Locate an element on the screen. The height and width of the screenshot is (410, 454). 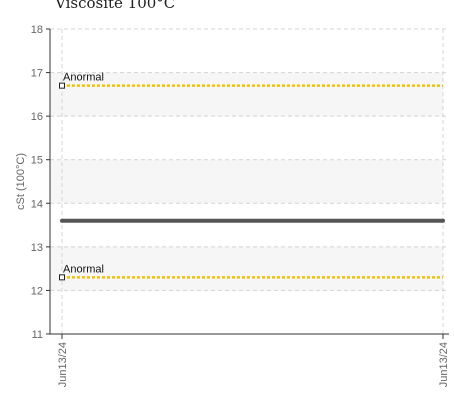
y-axis-label: cSt (100°C) is located at coordinates (21, 181).